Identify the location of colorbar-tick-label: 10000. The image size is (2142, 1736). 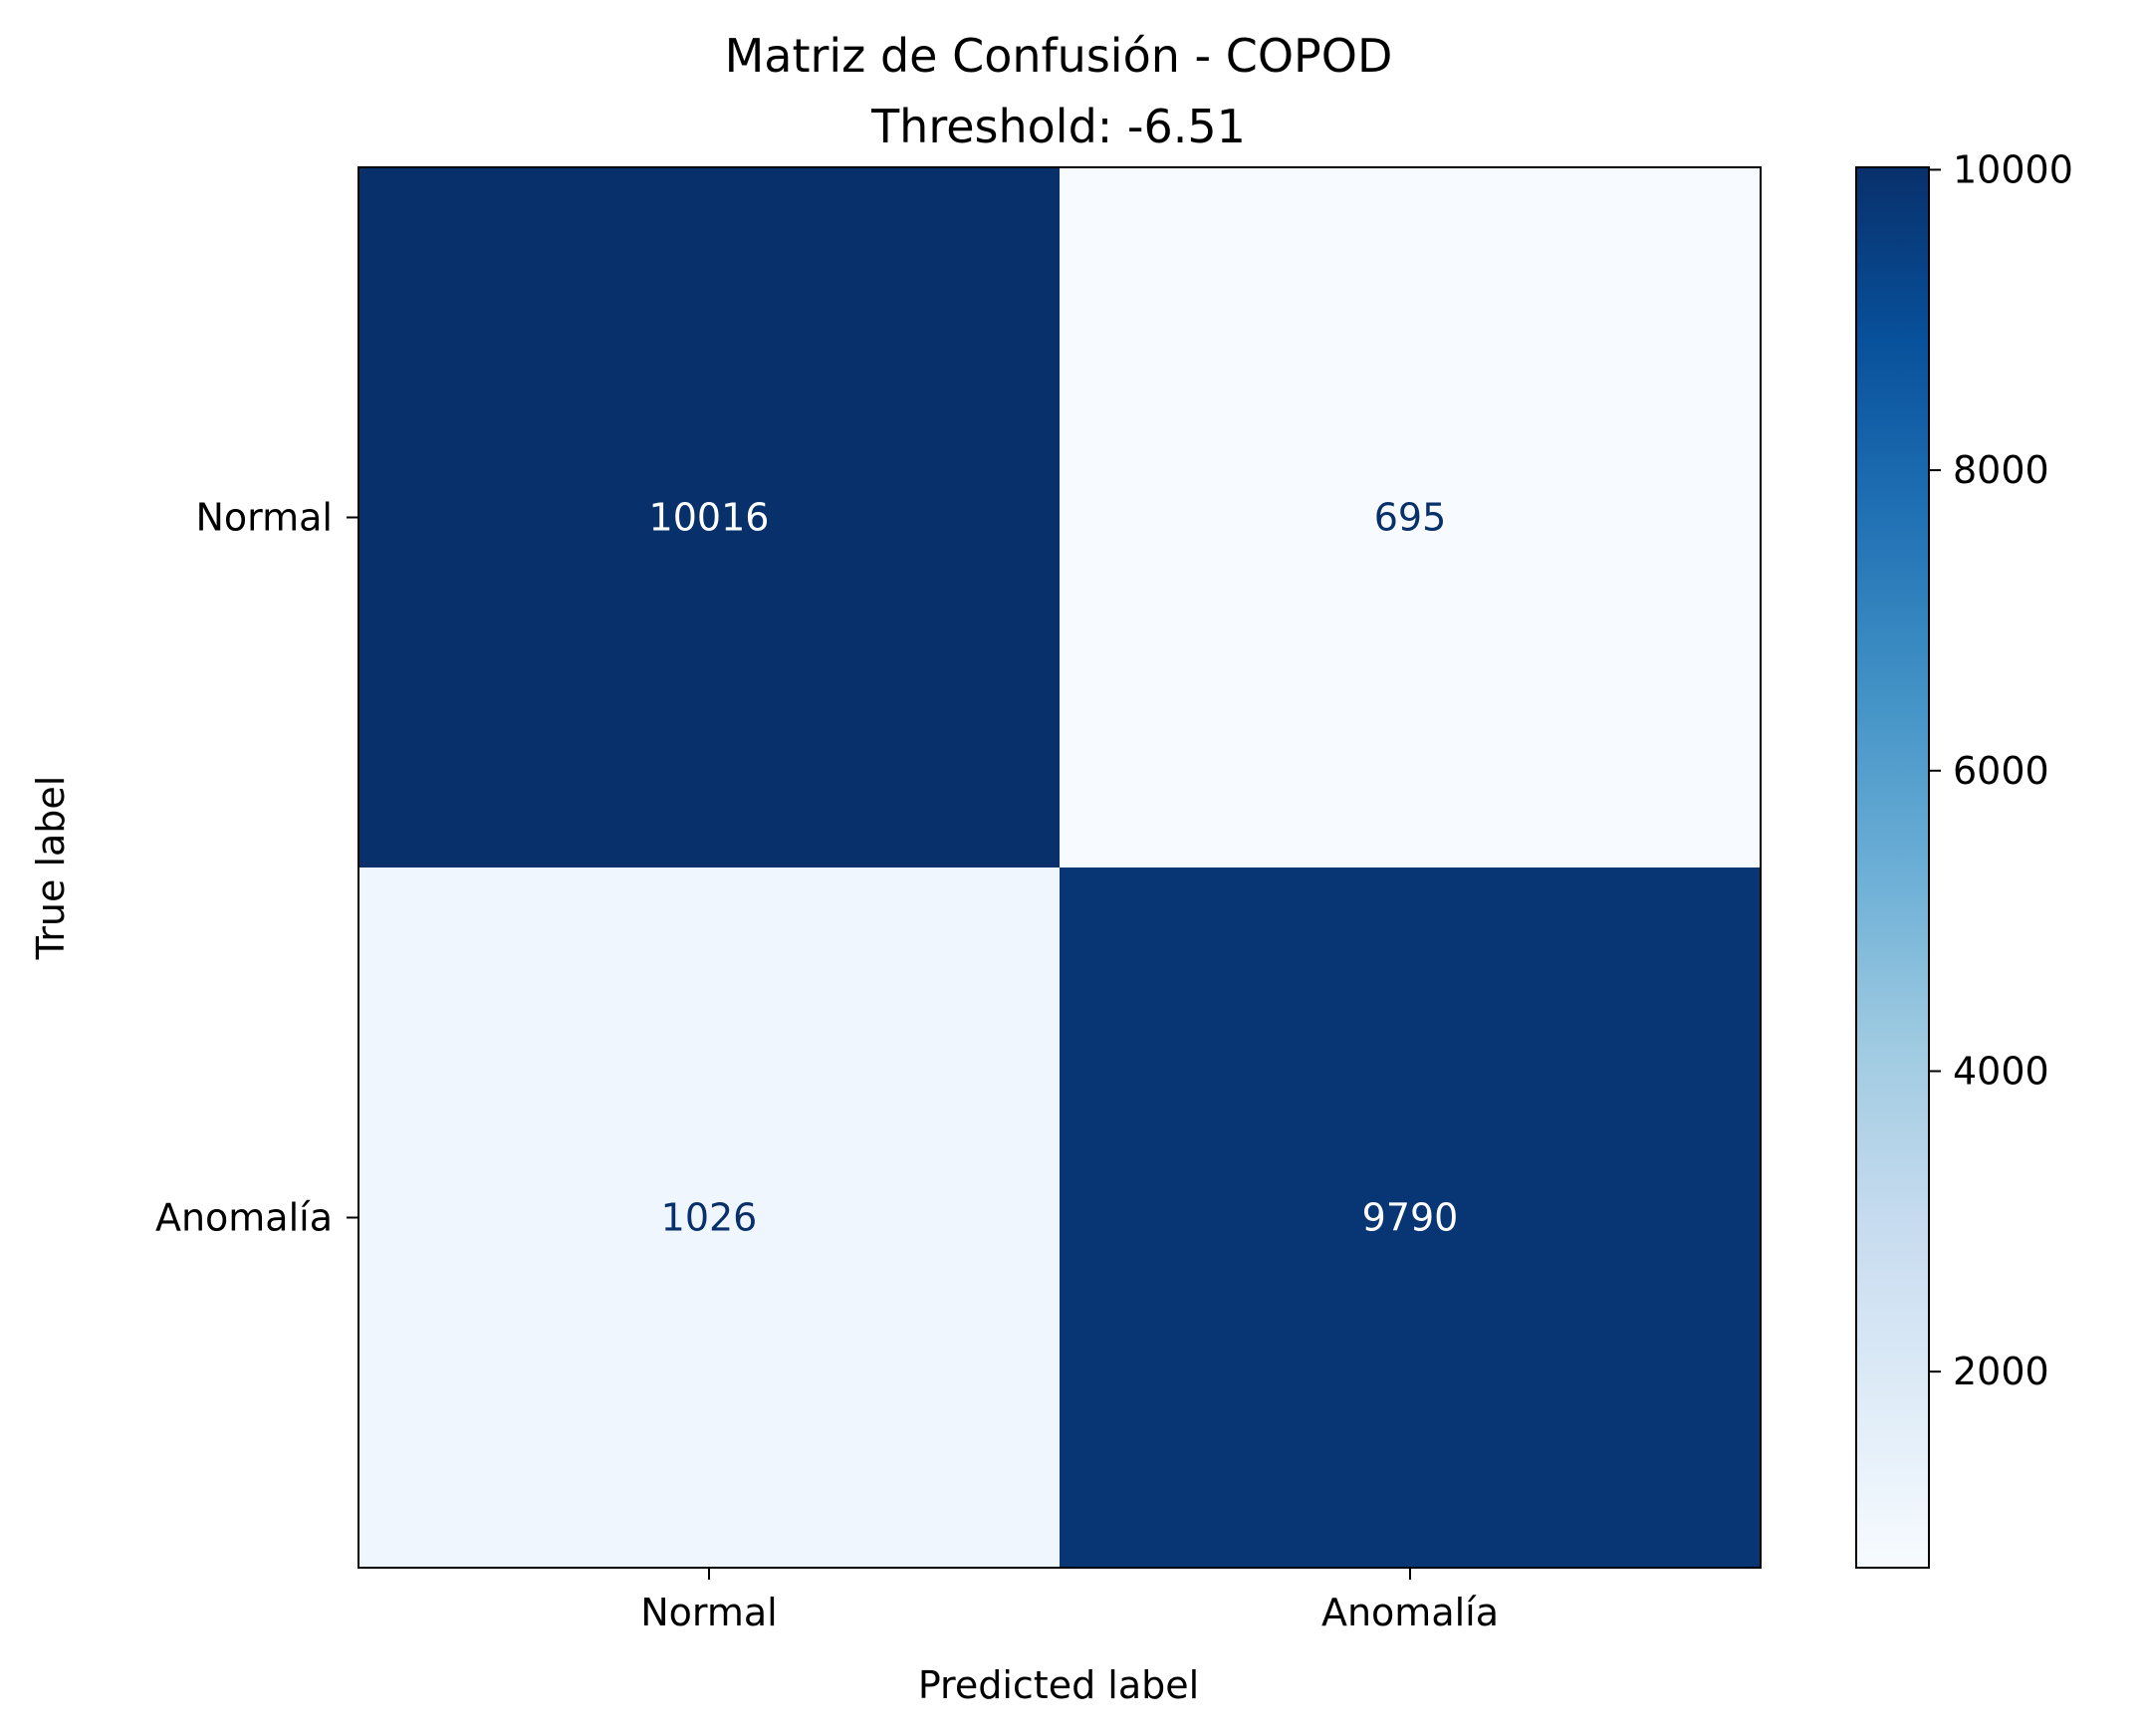
(2013, 169).